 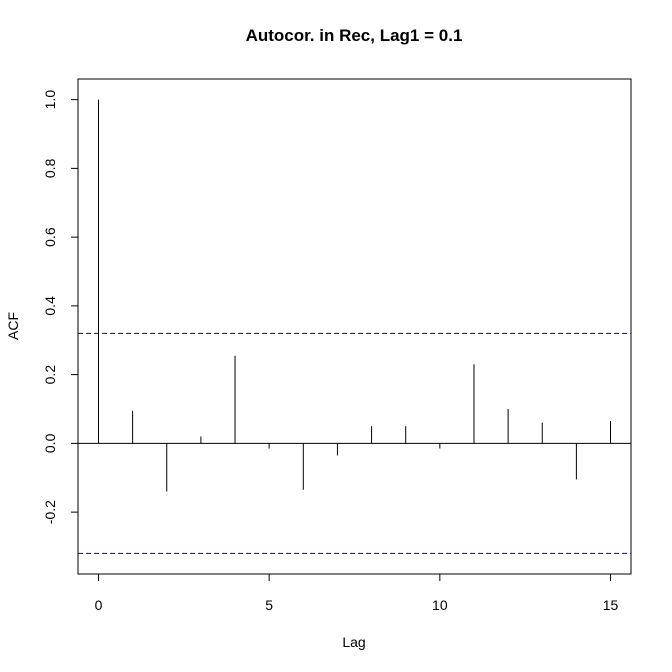 What do you see at coordinates (60, 307) in the screenshot?
I see `y-axis: -0.2 0.0 0.2 0.4 0.6 0.8 1.0` at bounding box center [60, 307].